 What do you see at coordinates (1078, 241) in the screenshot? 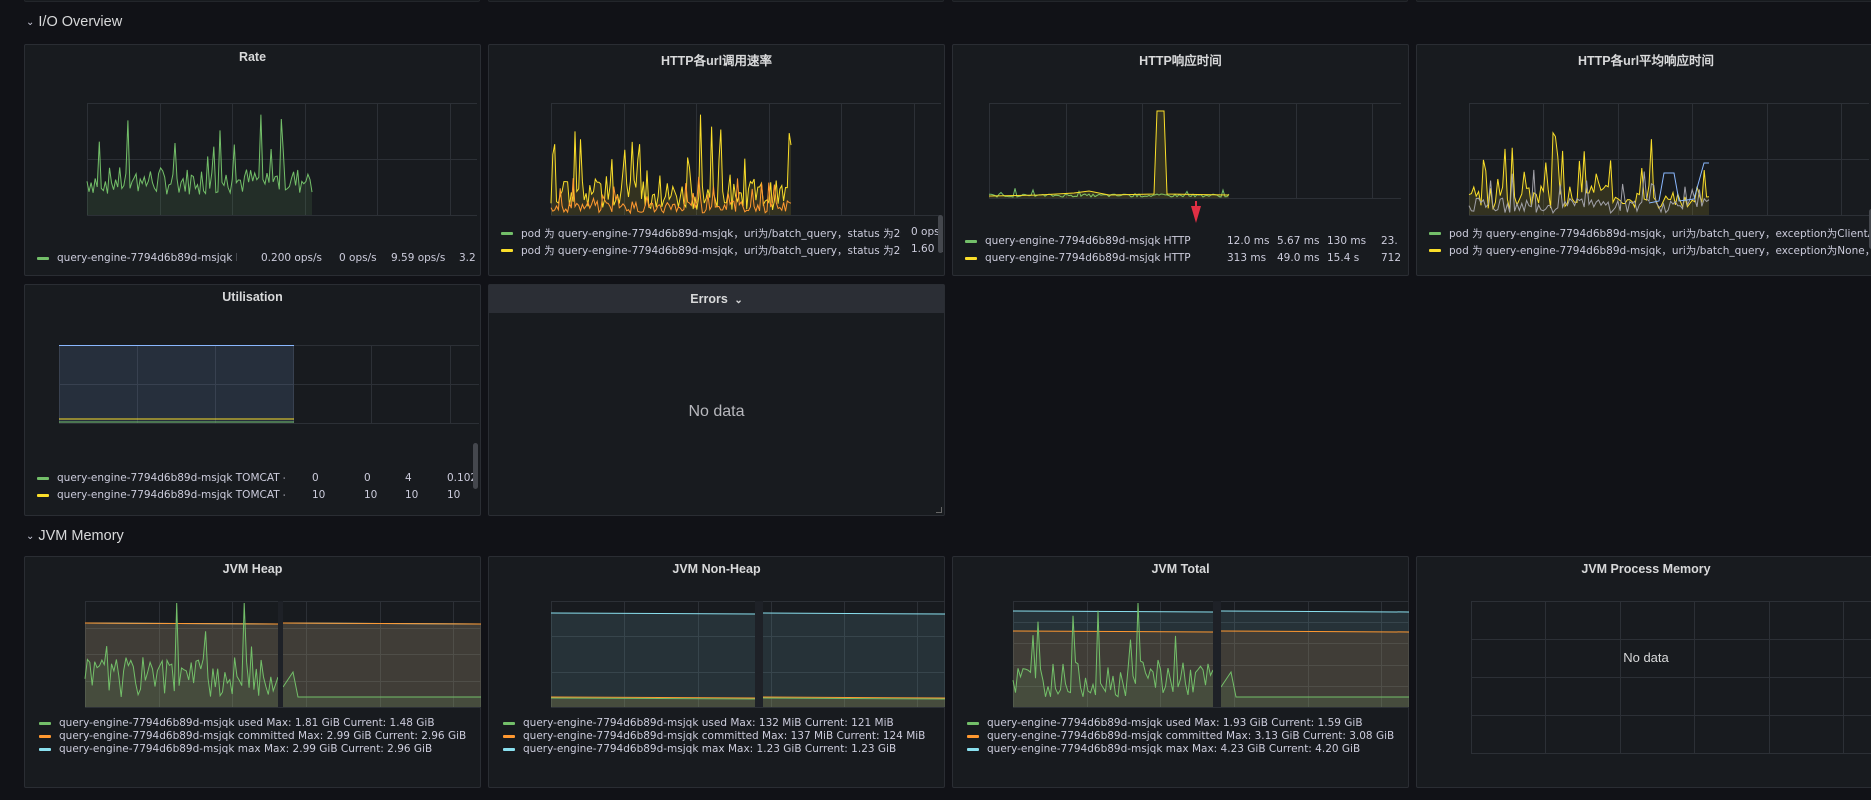
I see `legend-row: query-engine-7794d6b89d-msjqk HTTP - AVG` at bounding box center [1078, 241].